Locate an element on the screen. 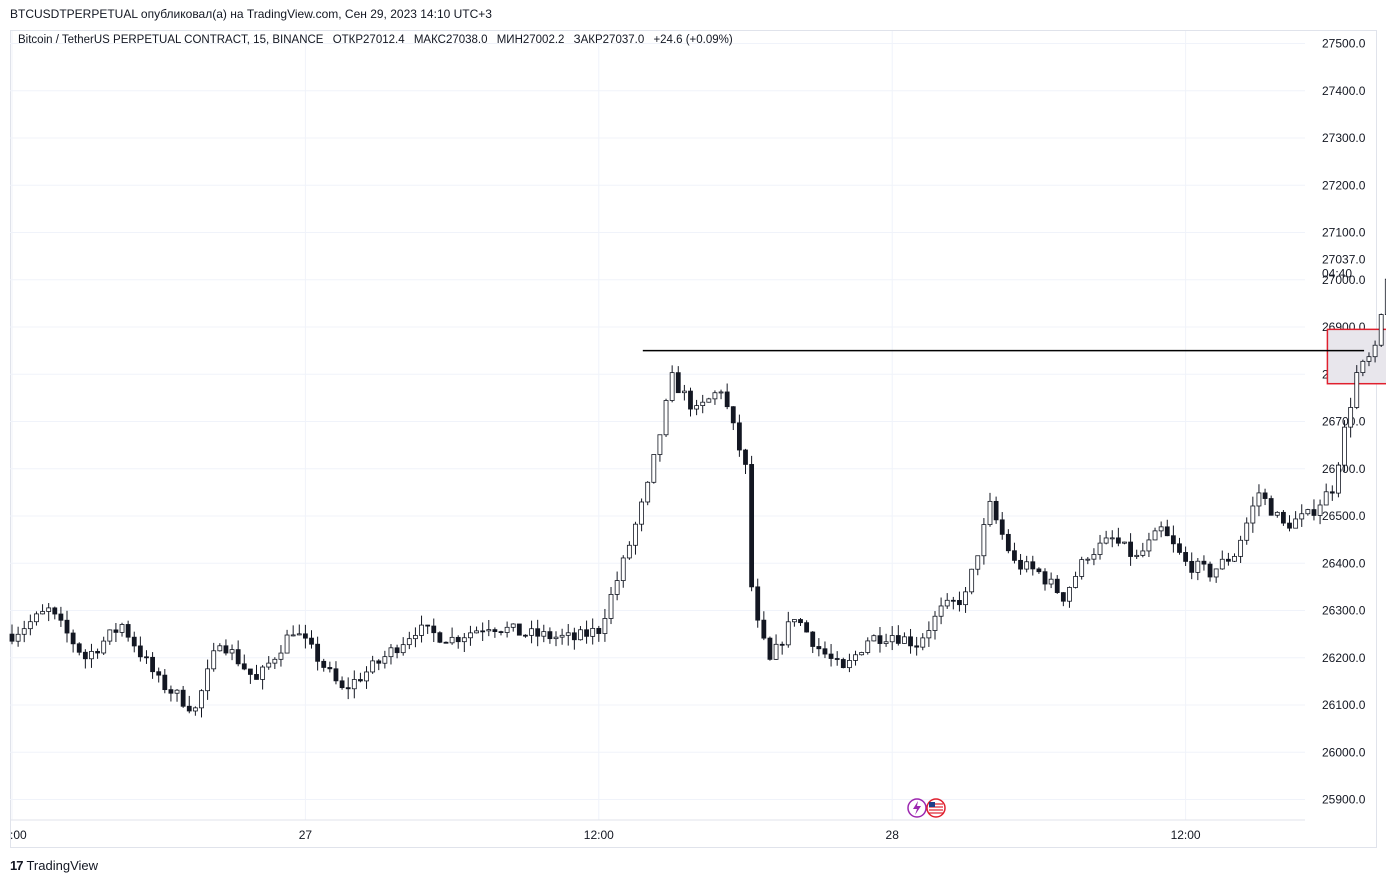 The image size is (1386, 884). x-tick-label: 28 is located at coordinates (893, 835).